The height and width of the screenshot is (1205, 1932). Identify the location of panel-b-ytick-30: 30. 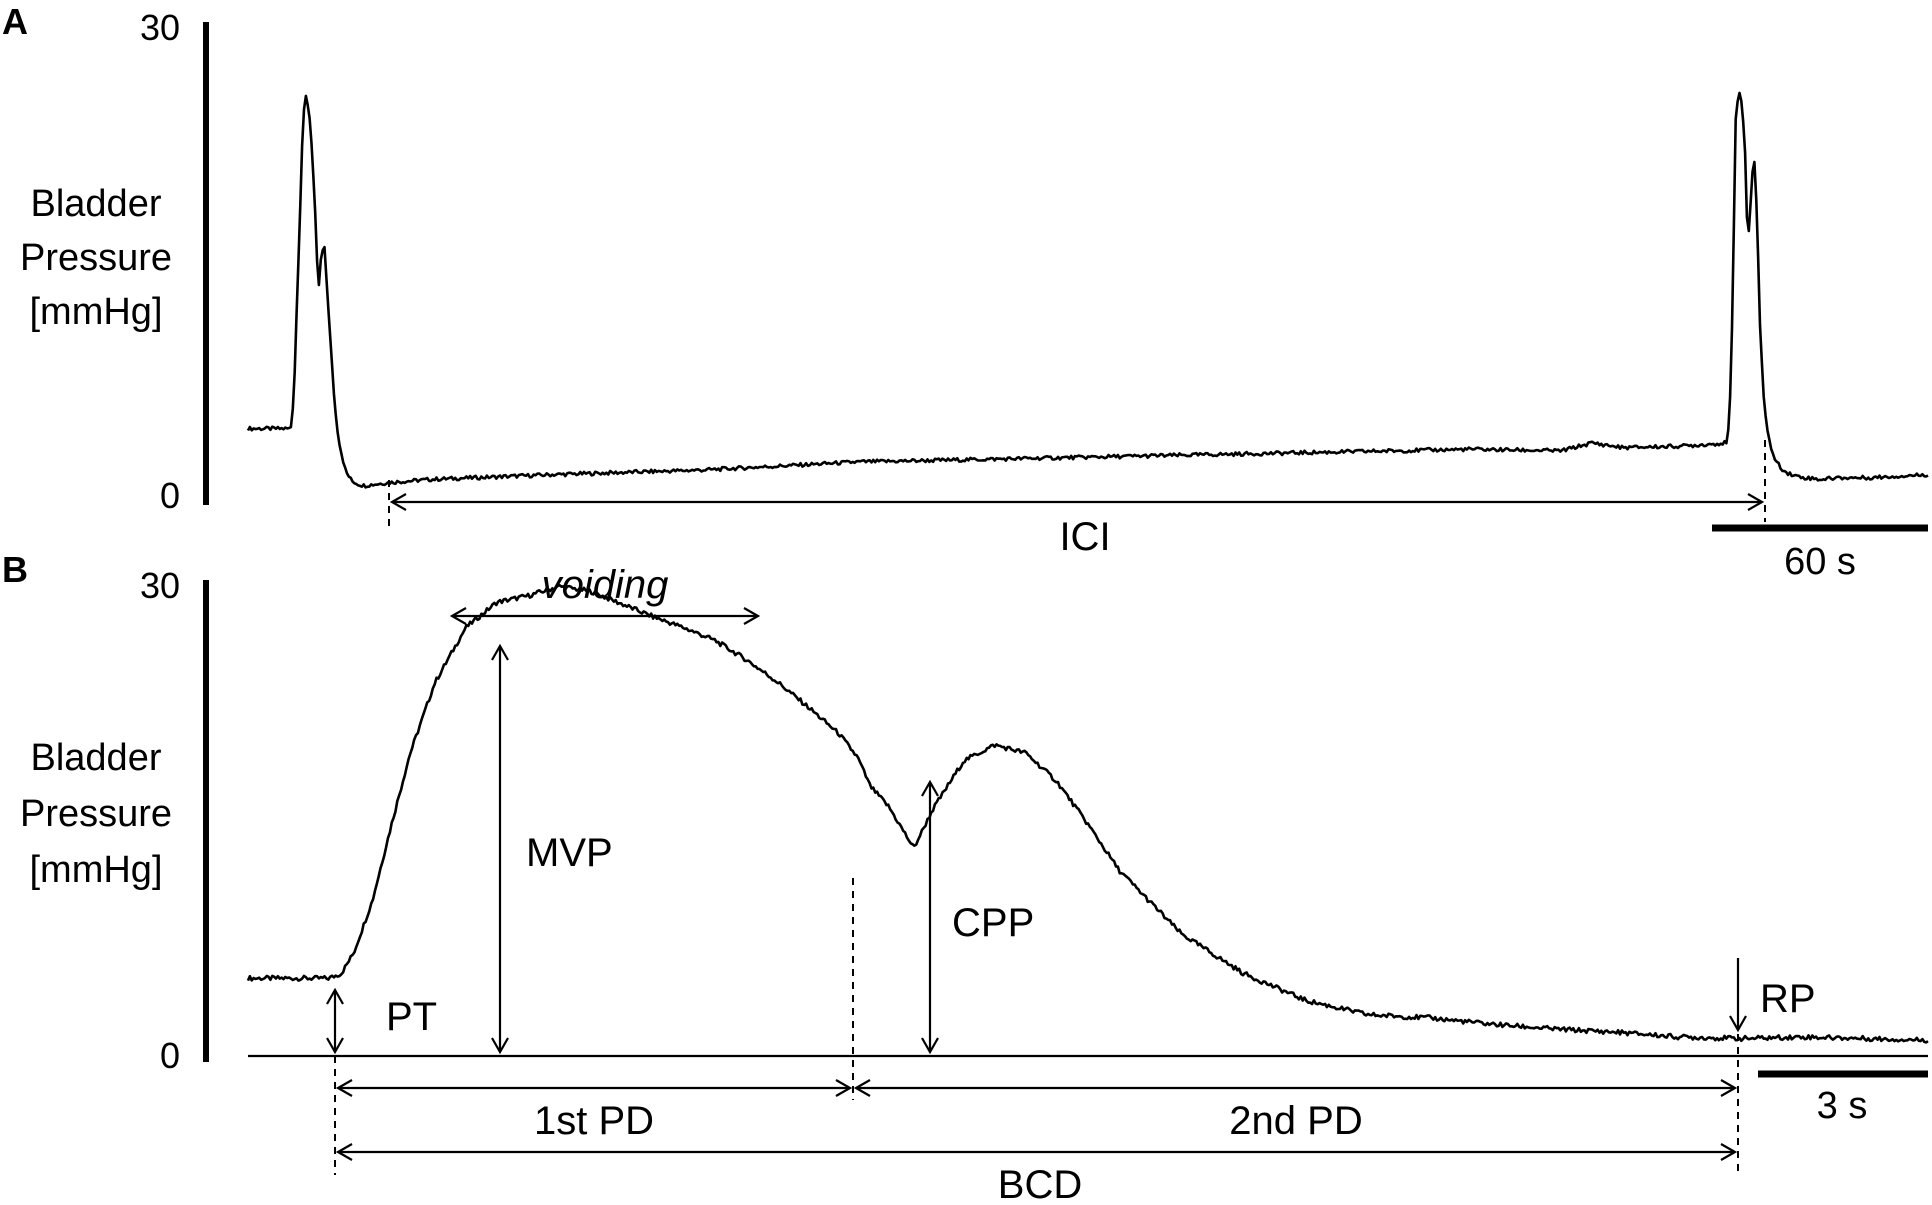
(160, 585).